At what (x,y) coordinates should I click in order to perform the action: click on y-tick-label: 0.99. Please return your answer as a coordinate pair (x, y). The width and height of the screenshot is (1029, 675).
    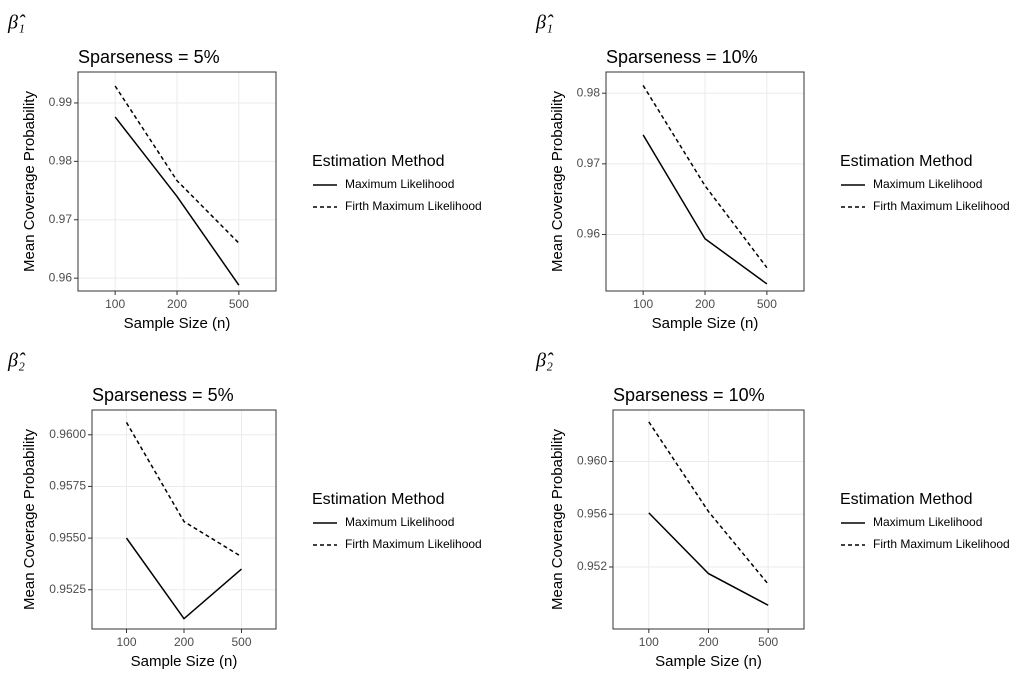
    Looking at the image, I should click on (61, 102).